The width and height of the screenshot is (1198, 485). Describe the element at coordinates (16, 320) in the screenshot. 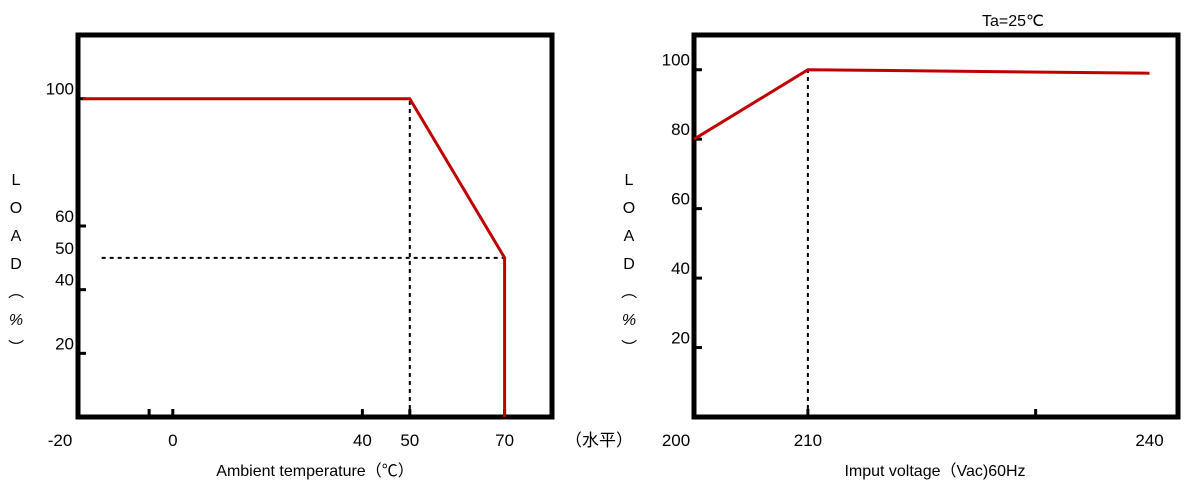

I see `c1-y-axis-title-char: %` at that location.